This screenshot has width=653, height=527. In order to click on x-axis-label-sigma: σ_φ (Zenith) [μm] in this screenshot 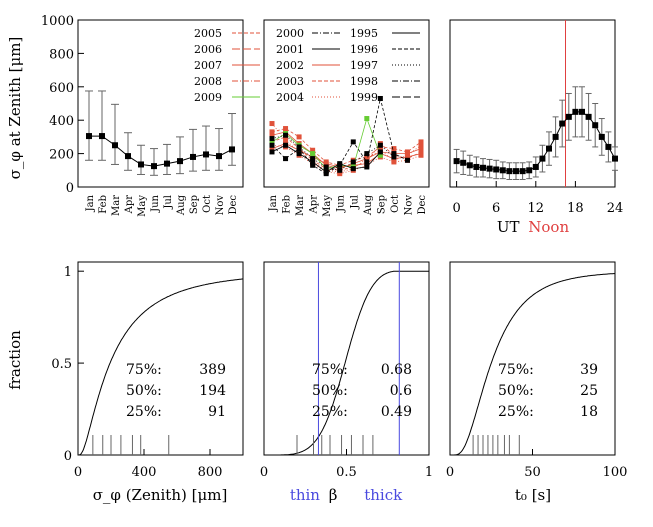, I will do `click(160, 495)`.